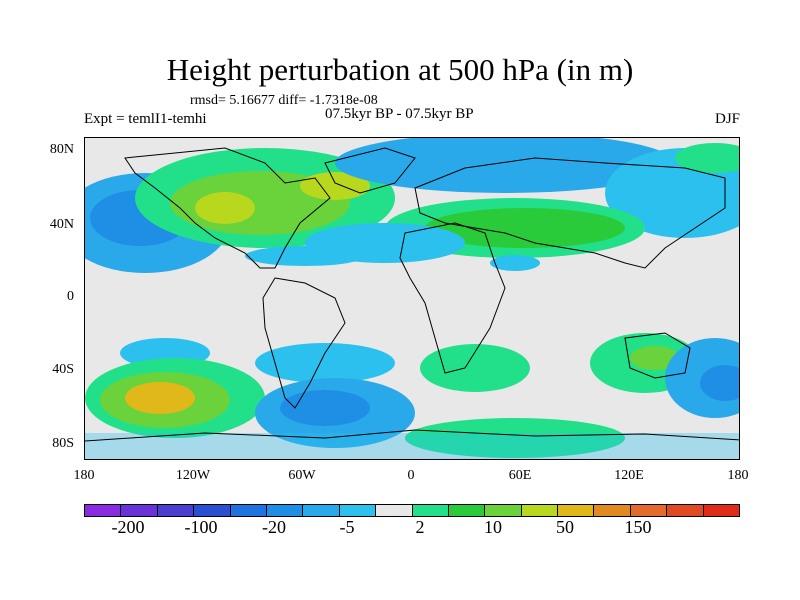 The height and width of the screenshot is (600, 800). What do you see at coordinates (61, 224) in the screenshot?
I see `lat-label: 40N` at bounding box center [61, 224].